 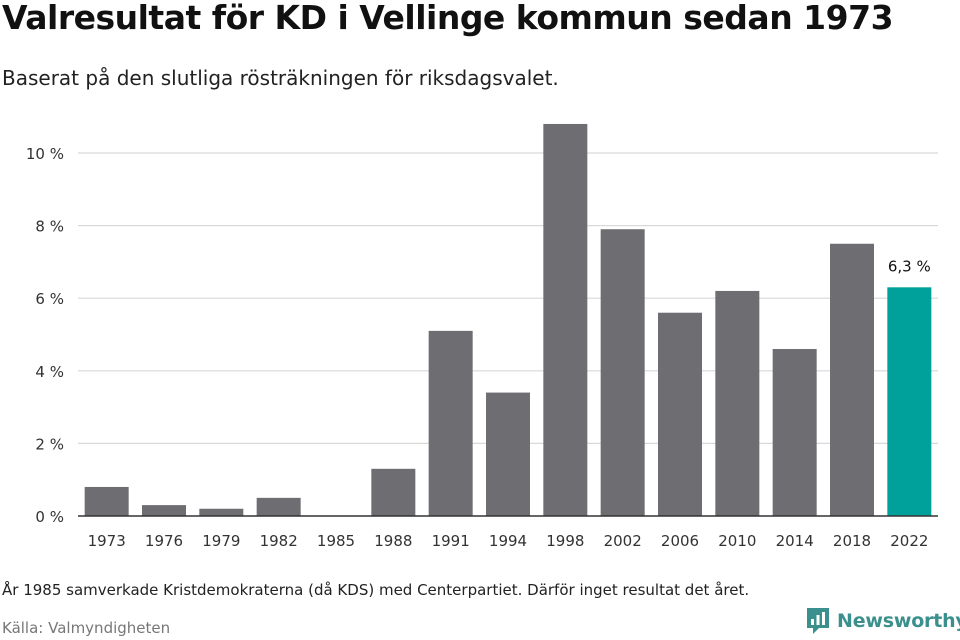 I want to click on bar-1988, so click(x=393, y=492).